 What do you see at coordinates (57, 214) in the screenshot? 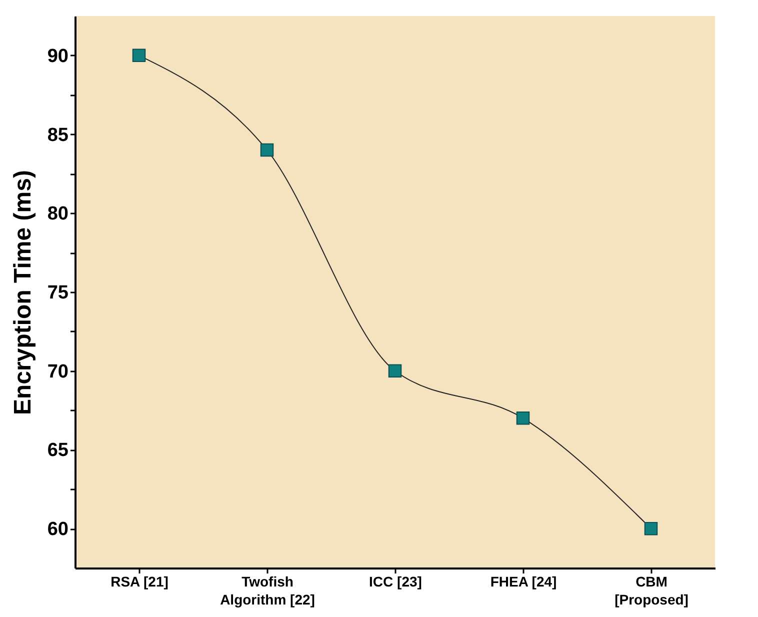
I see `y-tick-label: 80` at bounding box center [57, 214].